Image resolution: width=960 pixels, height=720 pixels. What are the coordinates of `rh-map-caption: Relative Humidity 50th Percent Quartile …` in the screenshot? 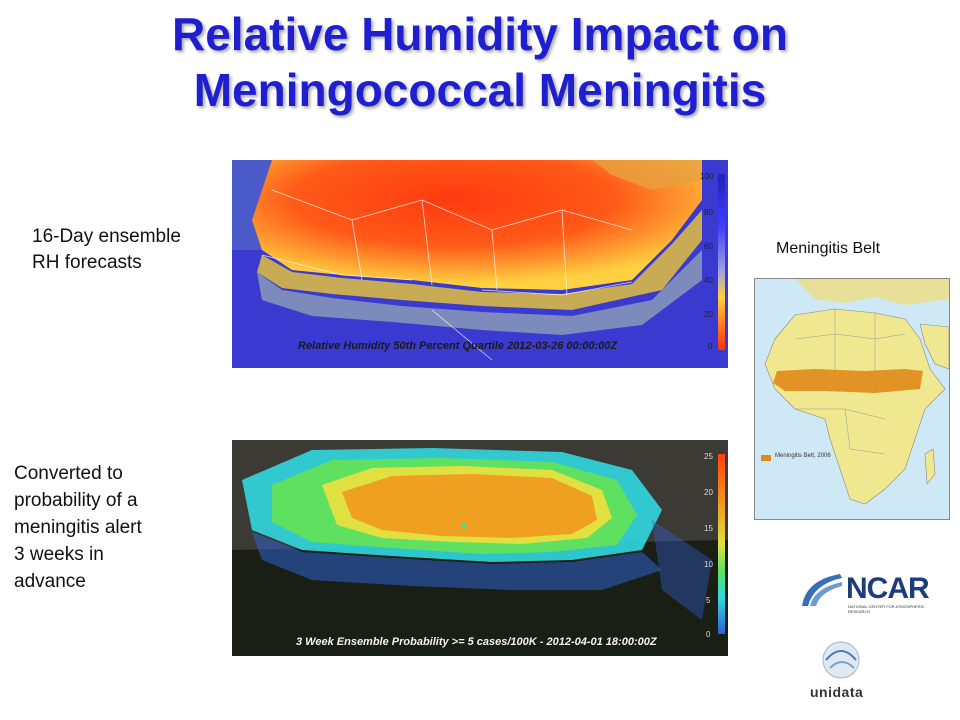 It's located at (458, 346).